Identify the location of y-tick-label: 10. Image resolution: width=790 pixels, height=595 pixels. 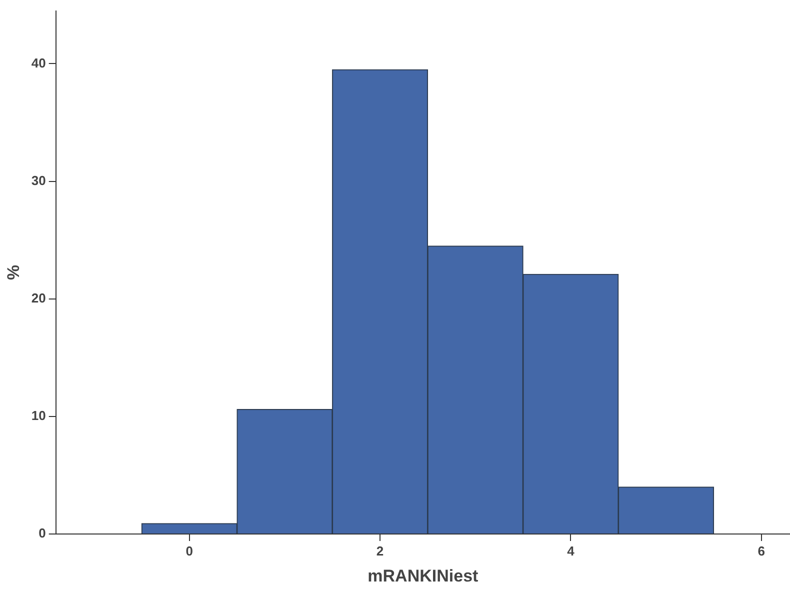
(38, 416).